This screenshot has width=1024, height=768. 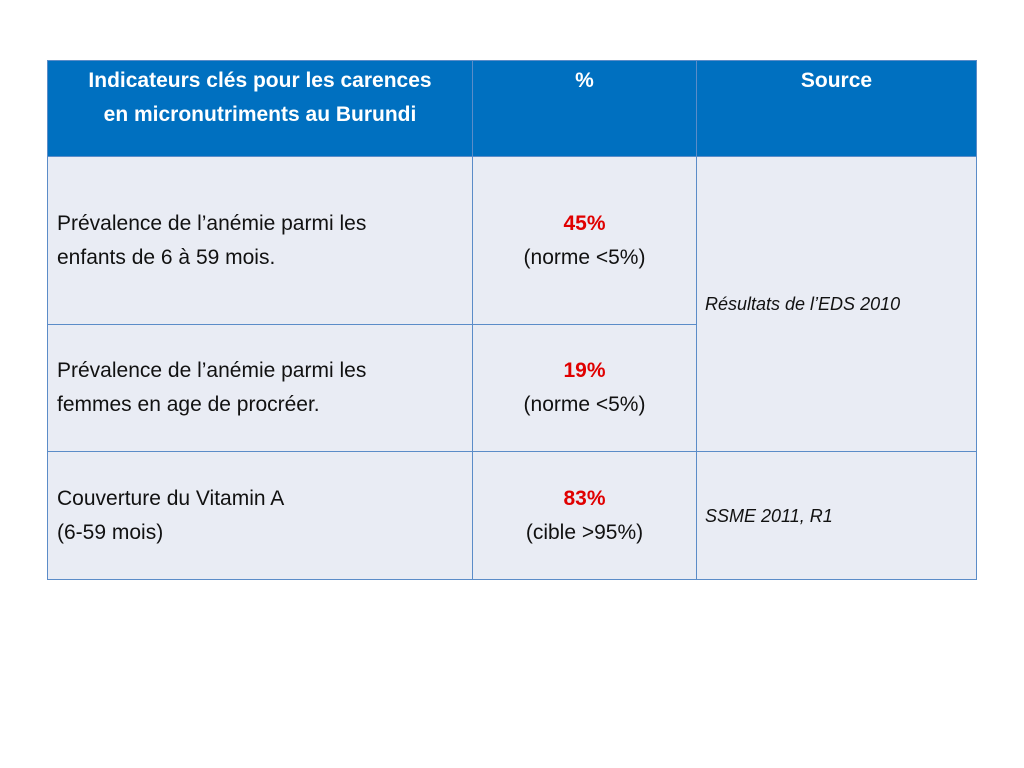 What do you see at coordinates (260, 515) in the screenshot?
I see `indicator-cell: Couverture du Vitamin A (6-59 mois)` at bounding box center [260, 515].